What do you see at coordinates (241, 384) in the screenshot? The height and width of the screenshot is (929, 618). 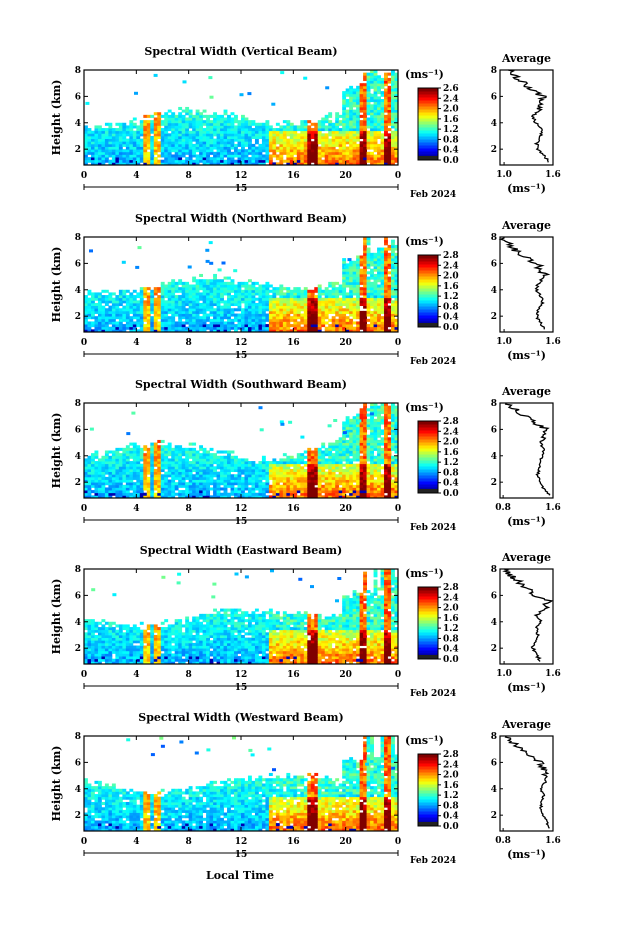 I see `panel-title: Spectral Width (Southward Beam)` at bounding box center [241, 384].